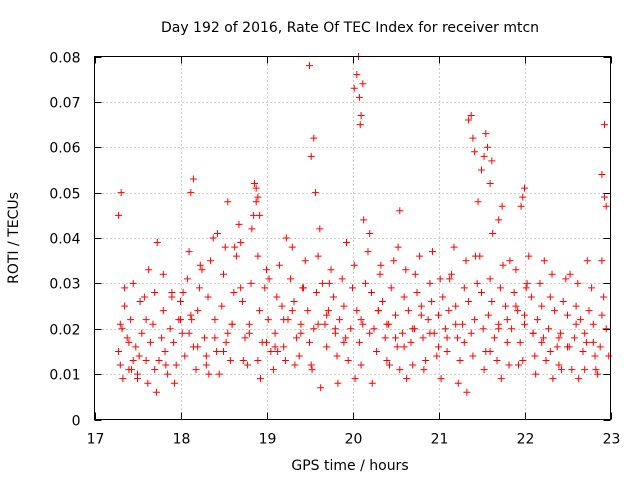  What do you see at coordinates (64, 240) in the screenshot?
I see `y-tick-labels: 0 0.01 0.02 0.03 0.04 0.05 0.06 0.07 0.08` at bounding box center [64, 240].